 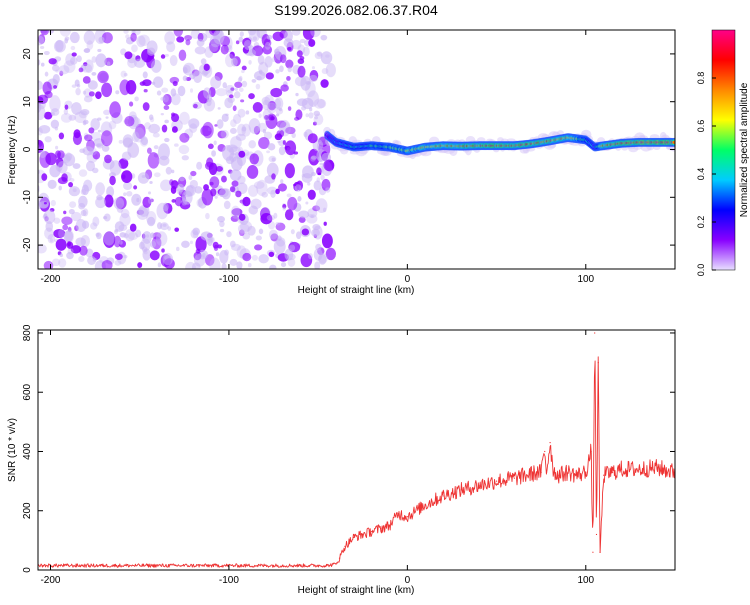 I want to click on snr-y-tick-label: 0, so click(x=27, y=570).